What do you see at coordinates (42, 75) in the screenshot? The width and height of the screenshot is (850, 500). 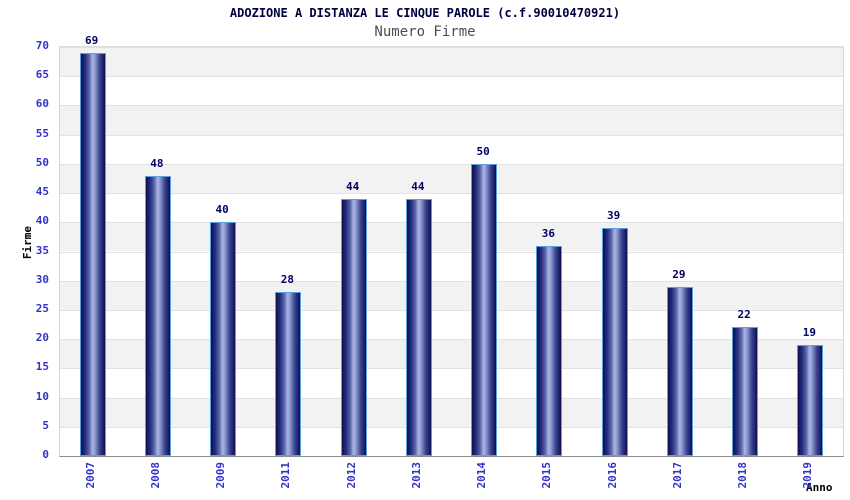 I see `y-tick-label: 65` at bounding box center [42, 75].